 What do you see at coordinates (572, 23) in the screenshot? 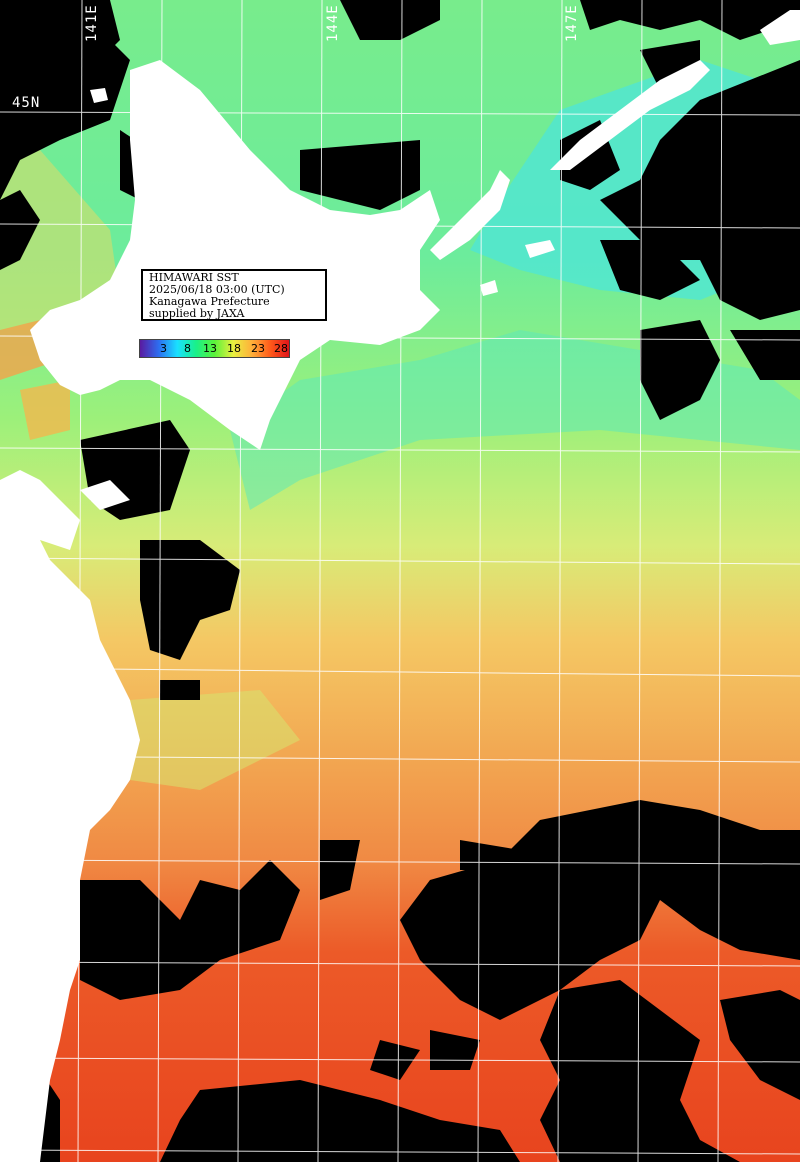
I see `longitude-label-147e: 147E` at bounding box center [572, 23].